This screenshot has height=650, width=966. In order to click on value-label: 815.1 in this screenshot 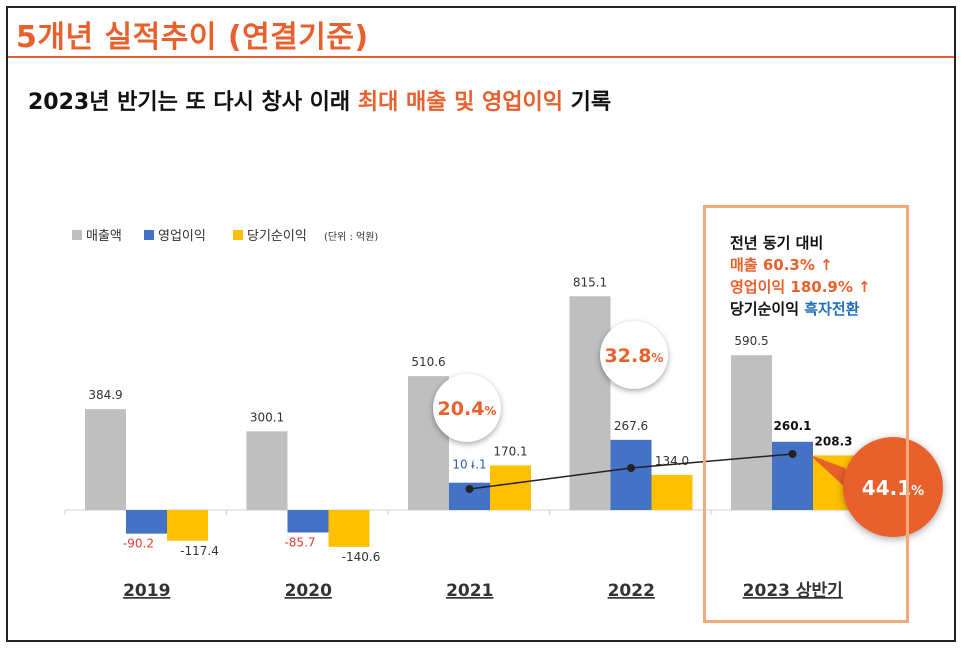, I will do `click(590, 282)`.